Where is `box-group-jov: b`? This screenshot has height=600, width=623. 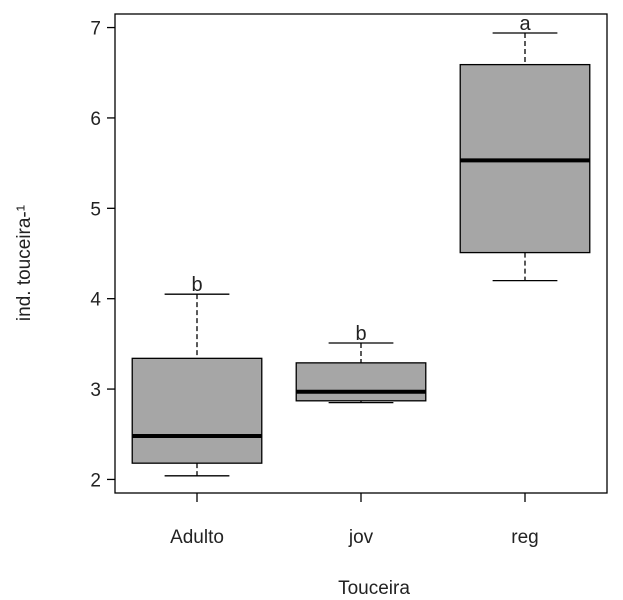 box-group-jov: b is located at coordinates (361, 363).